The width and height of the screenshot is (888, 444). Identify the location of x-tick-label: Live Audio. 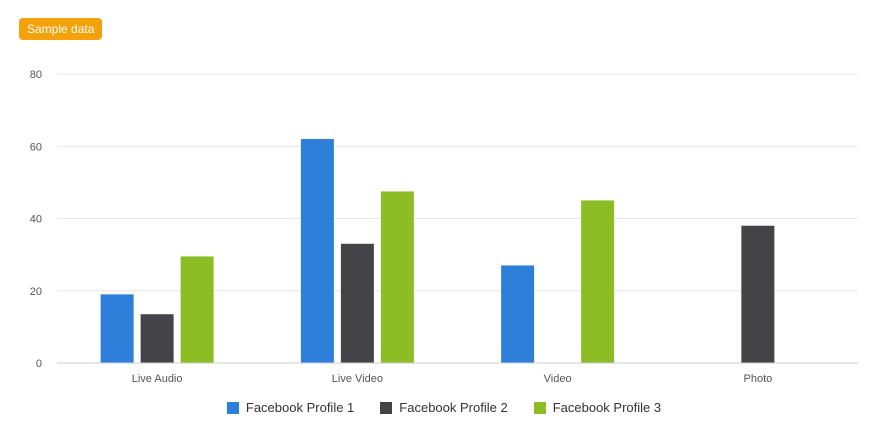
(157, 379).